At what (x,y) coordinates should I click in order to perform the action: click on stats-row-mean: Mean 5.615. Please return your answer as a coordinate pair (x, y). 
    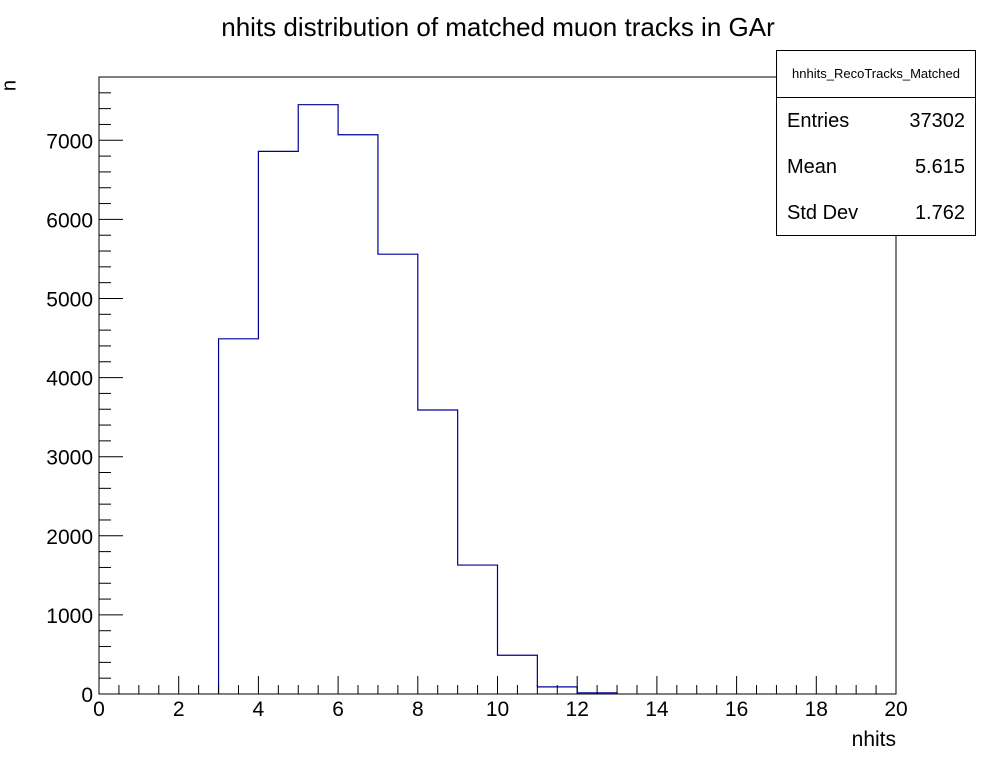
    Looking at the image, I should click on (876, 167).